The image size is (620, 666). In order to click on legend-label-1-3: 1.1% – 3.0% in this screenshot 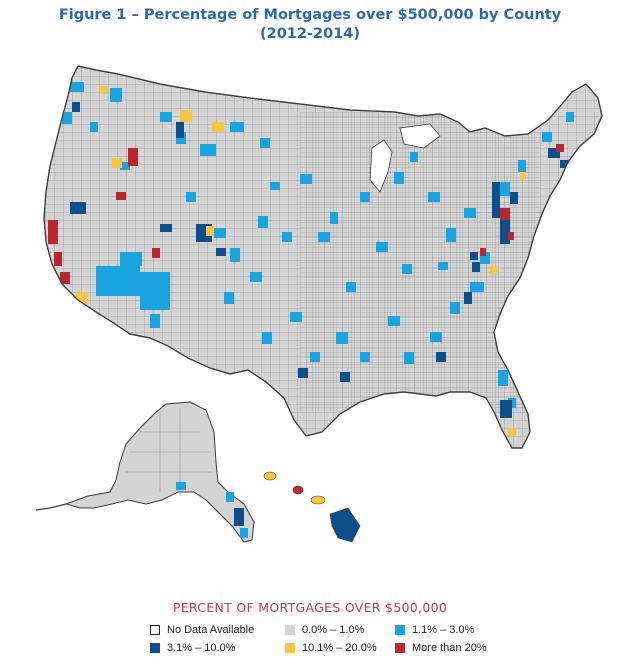, I will do `click(443, 630)`.